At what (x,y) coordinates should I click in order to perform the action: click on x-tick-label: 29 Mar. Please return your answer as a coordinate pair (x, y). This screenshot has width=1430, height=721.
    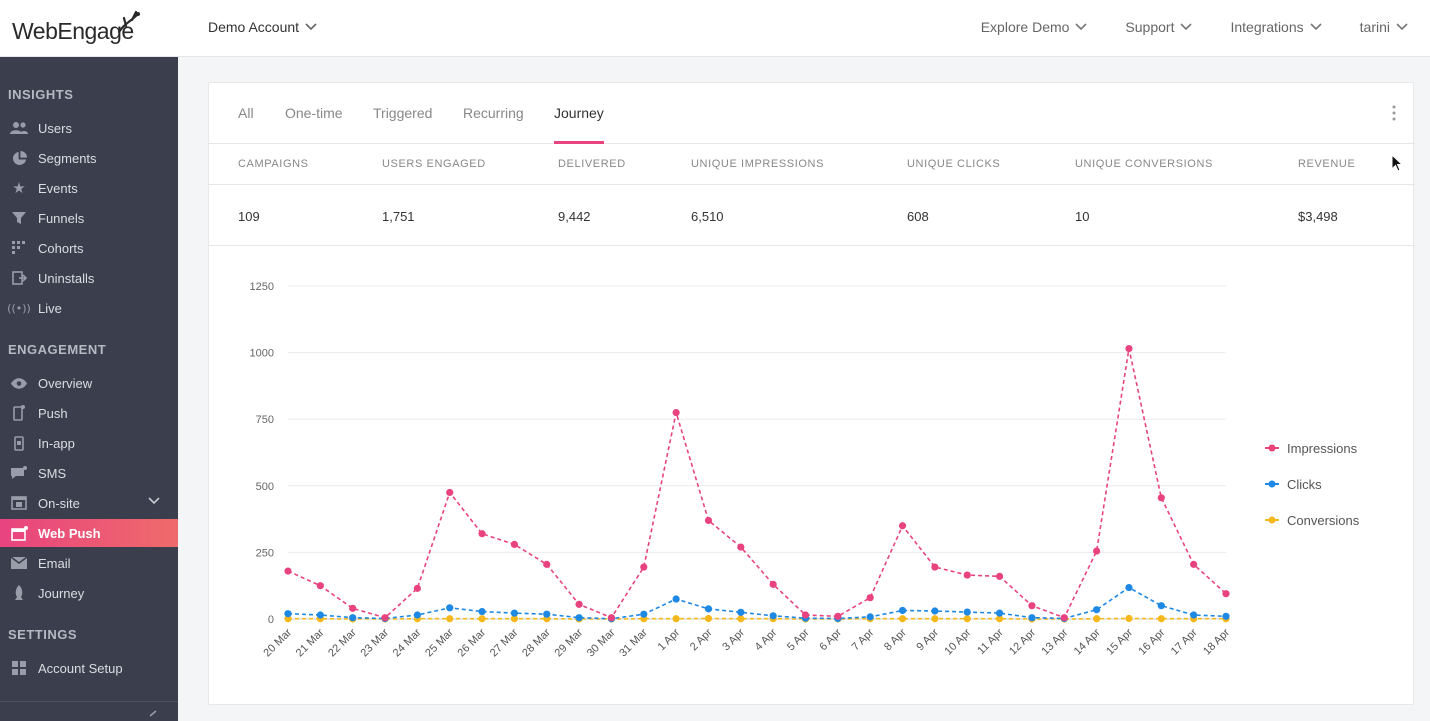
    Looking at the image, I should click on (569, 642).